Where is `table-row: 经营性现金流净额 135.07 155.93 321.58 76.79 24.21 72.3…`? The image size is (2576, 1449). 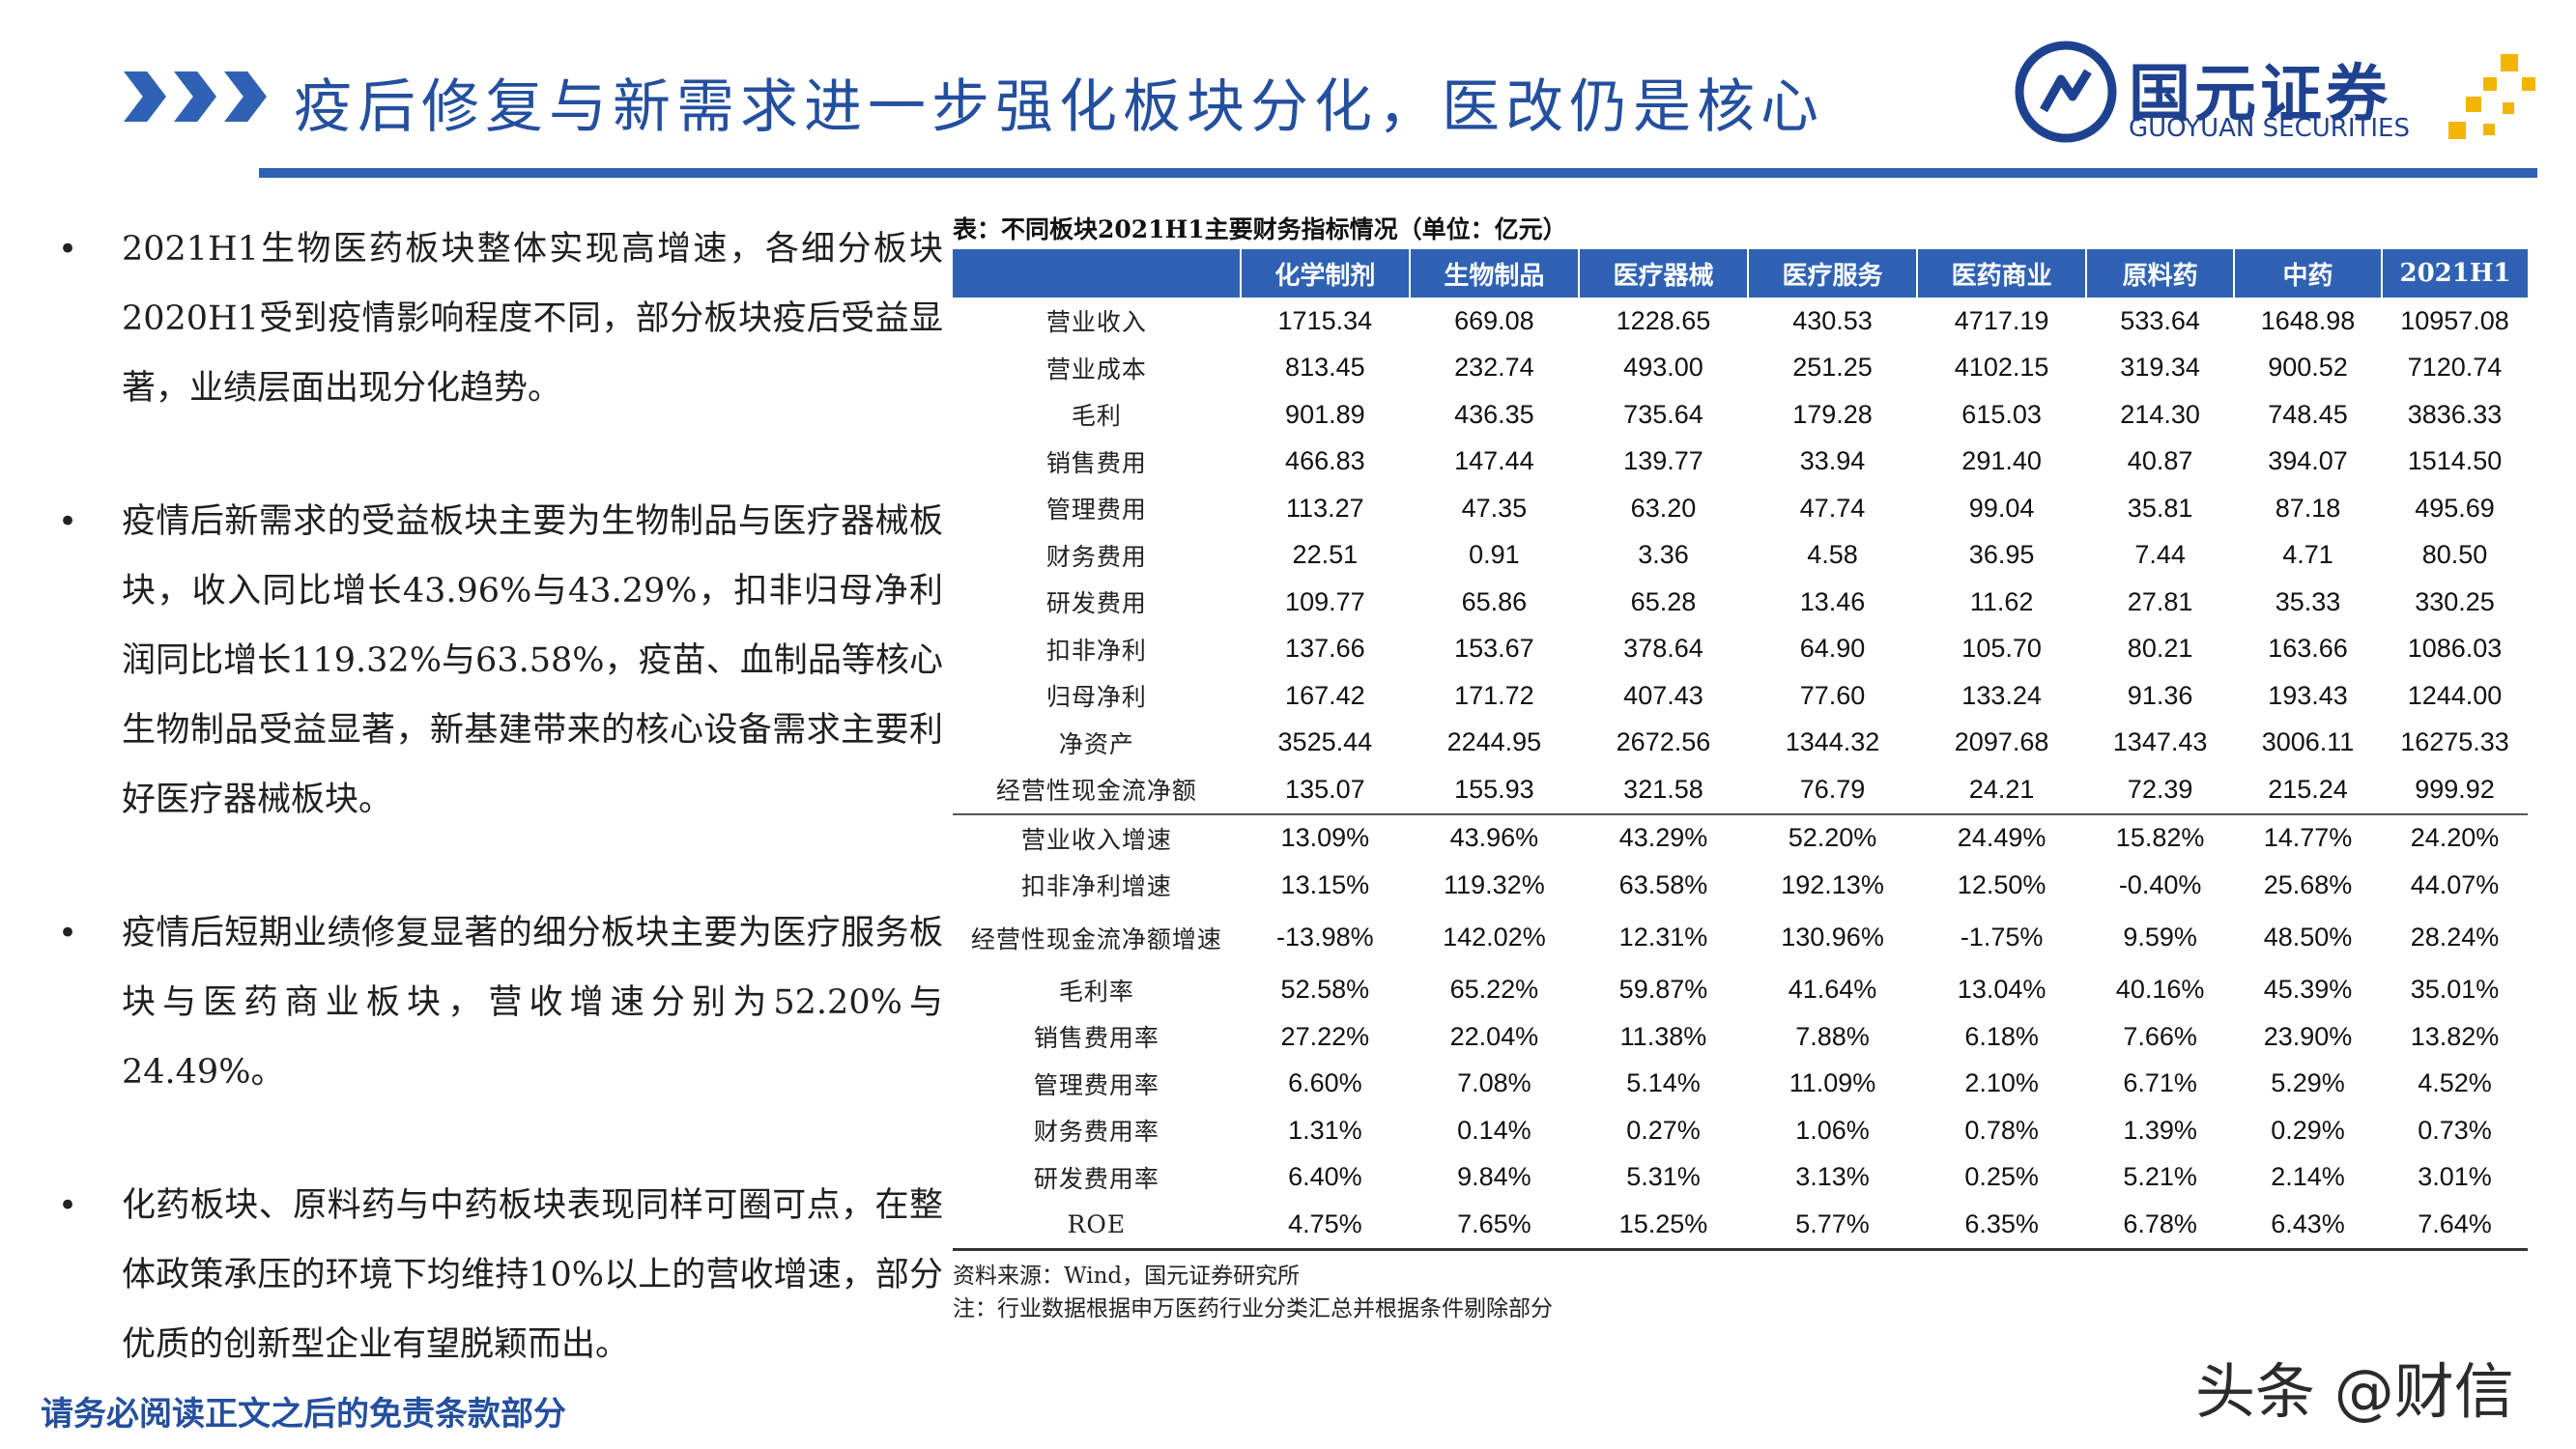 table-row: 经营性现金流净额 135.07 155.93 321.58 76.79 24.21 72.3… is located at coordinates (1741, 790).